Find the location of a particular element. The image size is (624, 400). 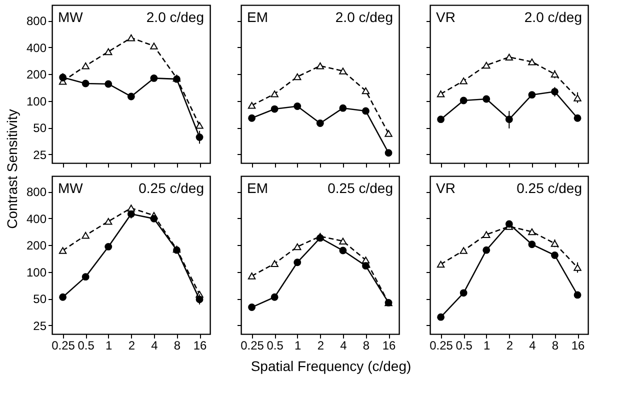

x-axis-title: Spatial Frequency (c/deg) is located at coordinates (331, 366).